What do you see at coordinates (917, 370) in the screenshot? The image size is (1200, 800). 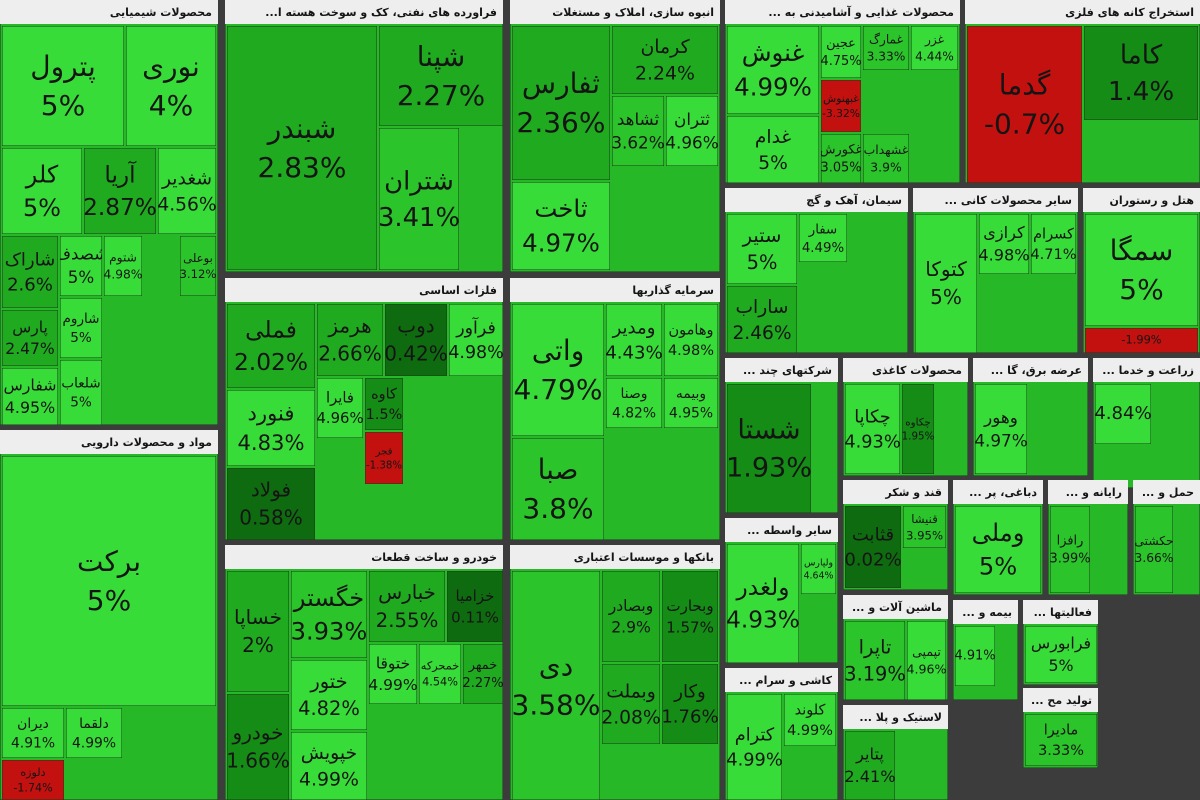 I see `sector-title: محصولات کاغذی` at bounding box center [917, 370].